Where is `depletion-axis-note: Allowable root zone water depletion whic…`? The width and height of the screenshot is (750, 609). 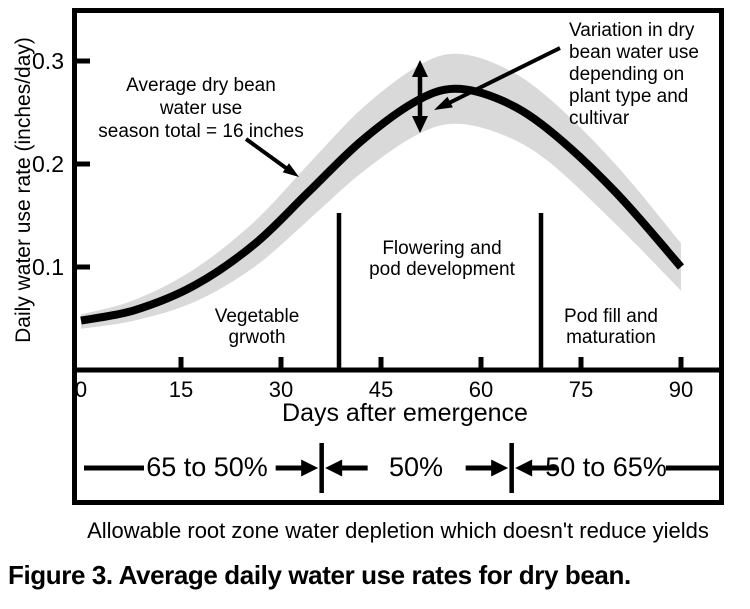
depletion-axis-note: Allowable root zone water depletion whic… is located at coordinates (398, 530).